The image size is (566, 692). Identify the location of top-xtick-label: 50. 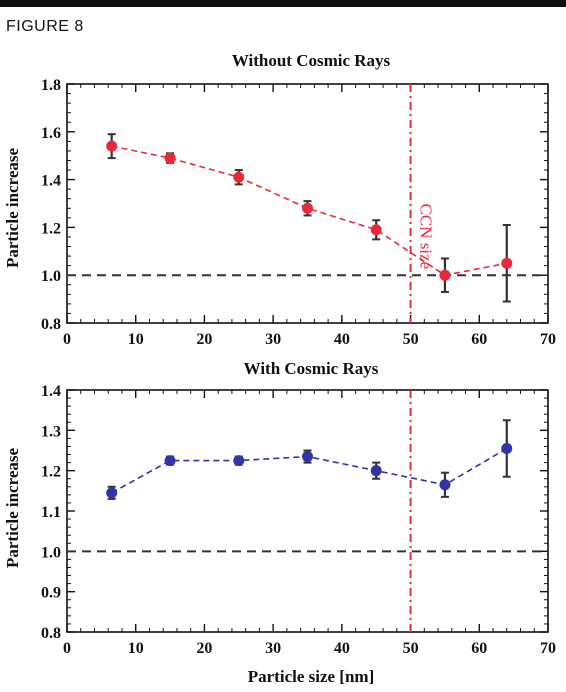
(411, 339).